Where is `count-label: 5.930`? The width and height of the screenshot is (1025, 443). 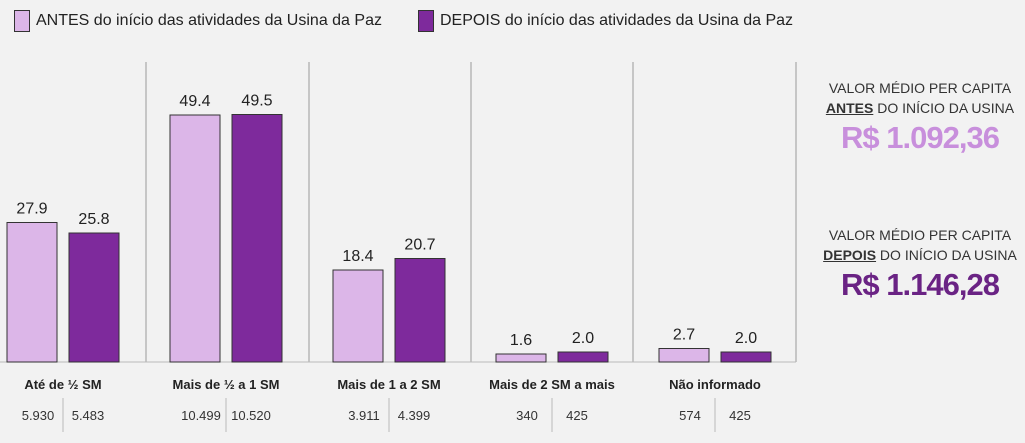
count-label: 5.930 is located at coordinates (38, 415).